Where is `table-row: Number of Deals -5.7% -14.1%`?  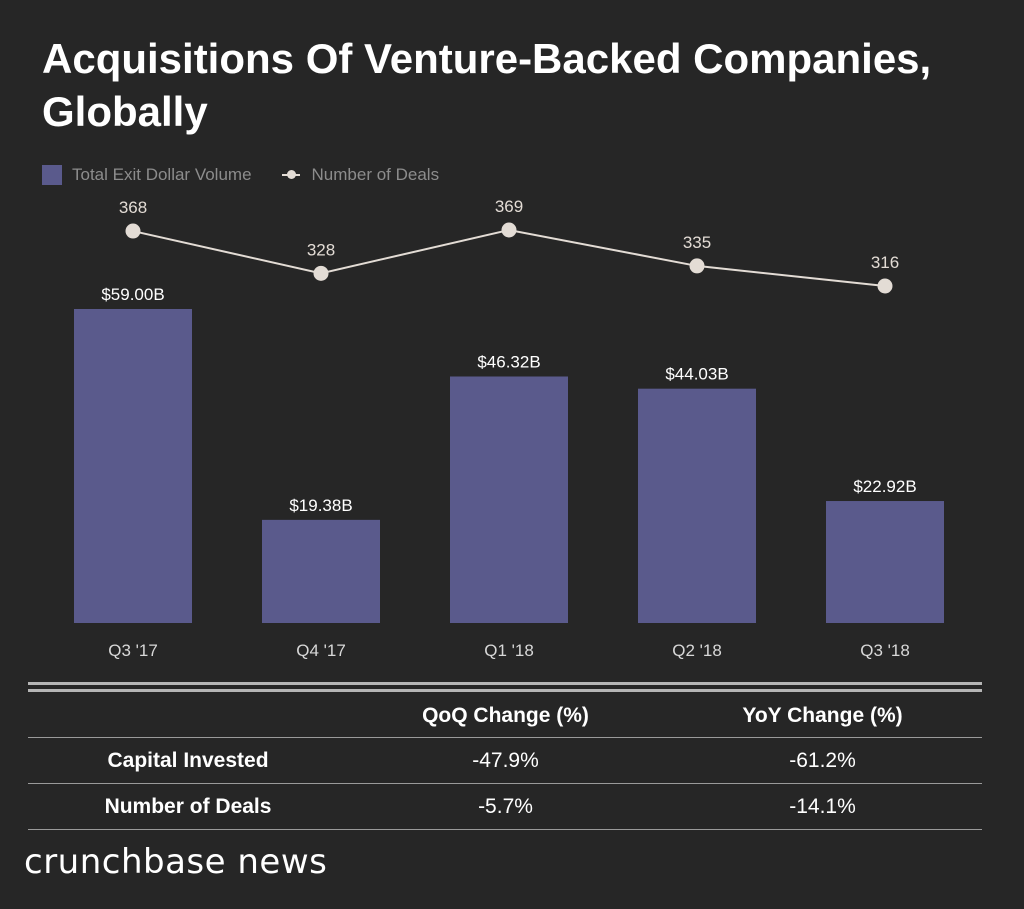
table-row: Number of Deals -5.7% -14.1% is located at coordinates (505, 807).